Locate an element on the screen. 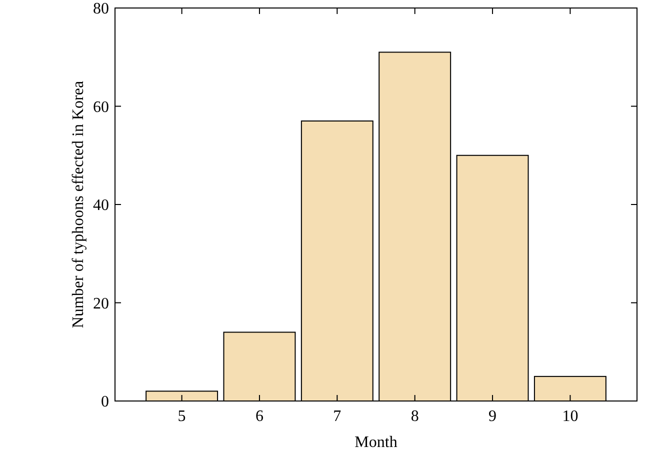 This screenshot has width=647, height=466. x-tick-label: 7 is located at coordinates (337, 416).